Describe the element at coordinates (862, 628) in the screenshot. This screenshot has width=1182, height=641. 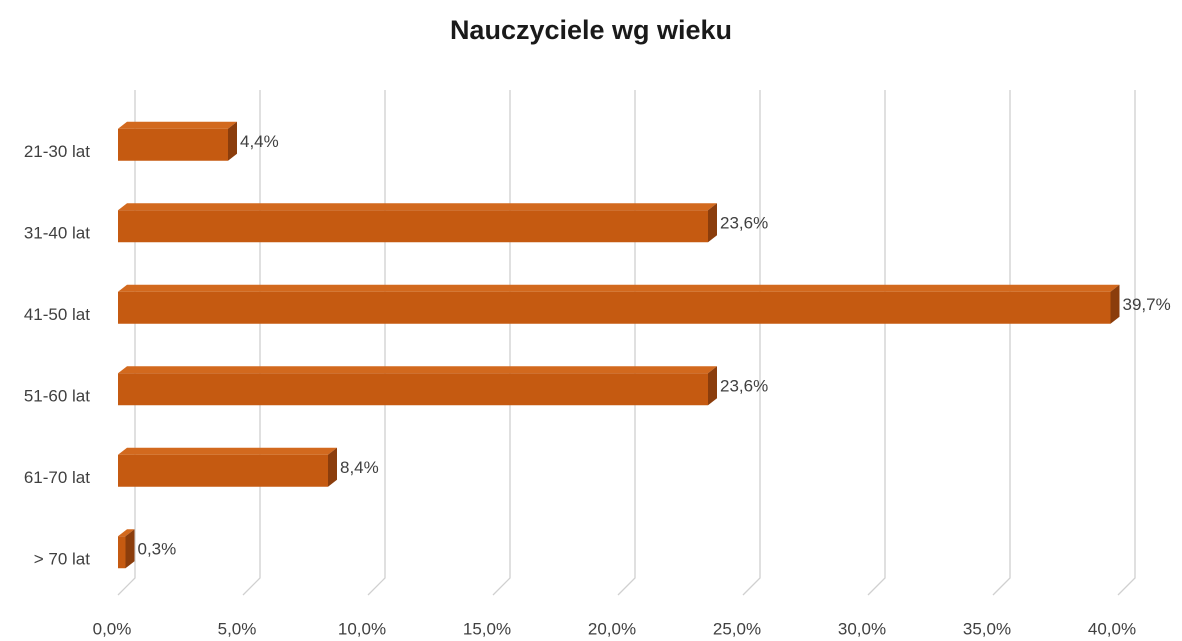
I see `x-tick-label: 30,0%` at that location.